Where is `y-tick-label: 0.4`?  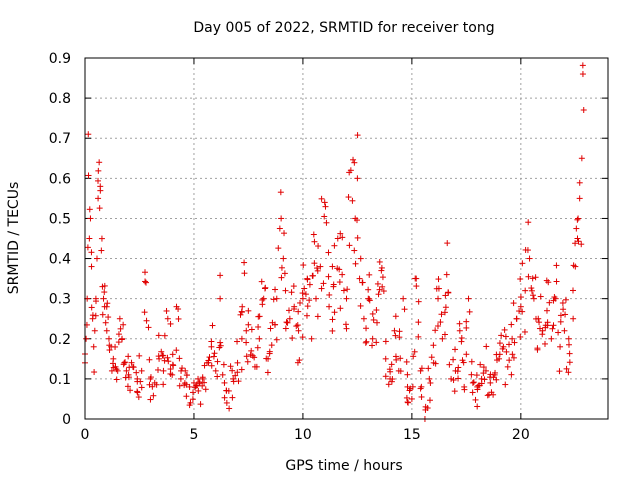 y-tick-label: 0.4 is located at coordinates (60, 260).